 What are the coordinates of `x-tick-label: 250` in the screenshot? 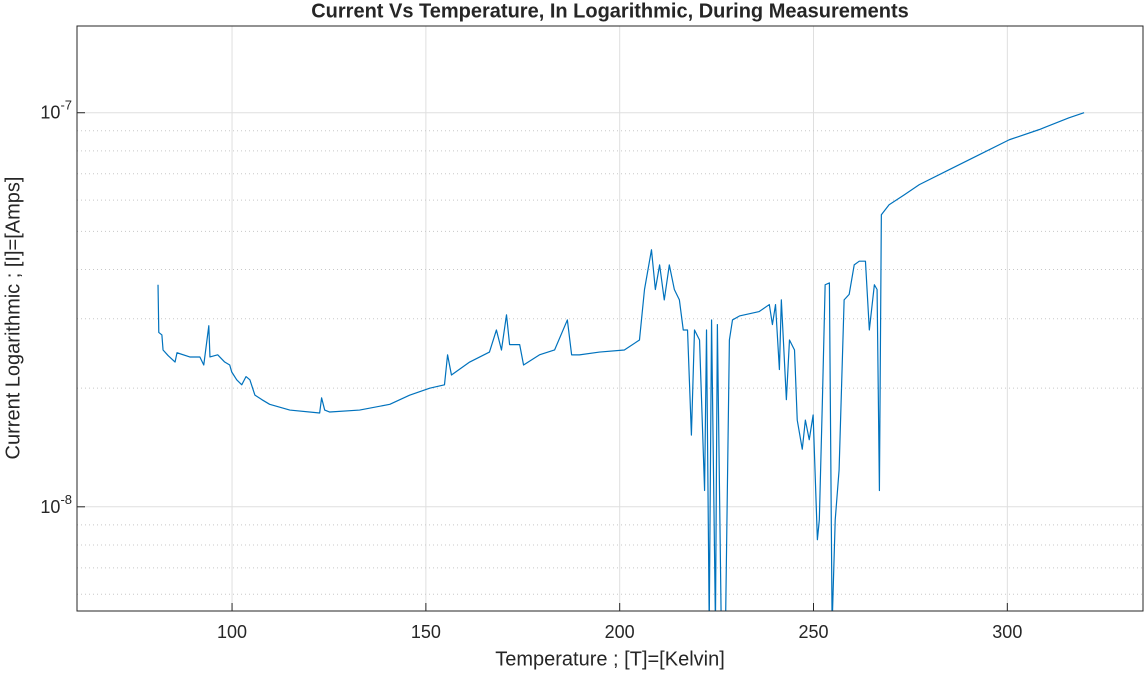 It's located at (813, 632).